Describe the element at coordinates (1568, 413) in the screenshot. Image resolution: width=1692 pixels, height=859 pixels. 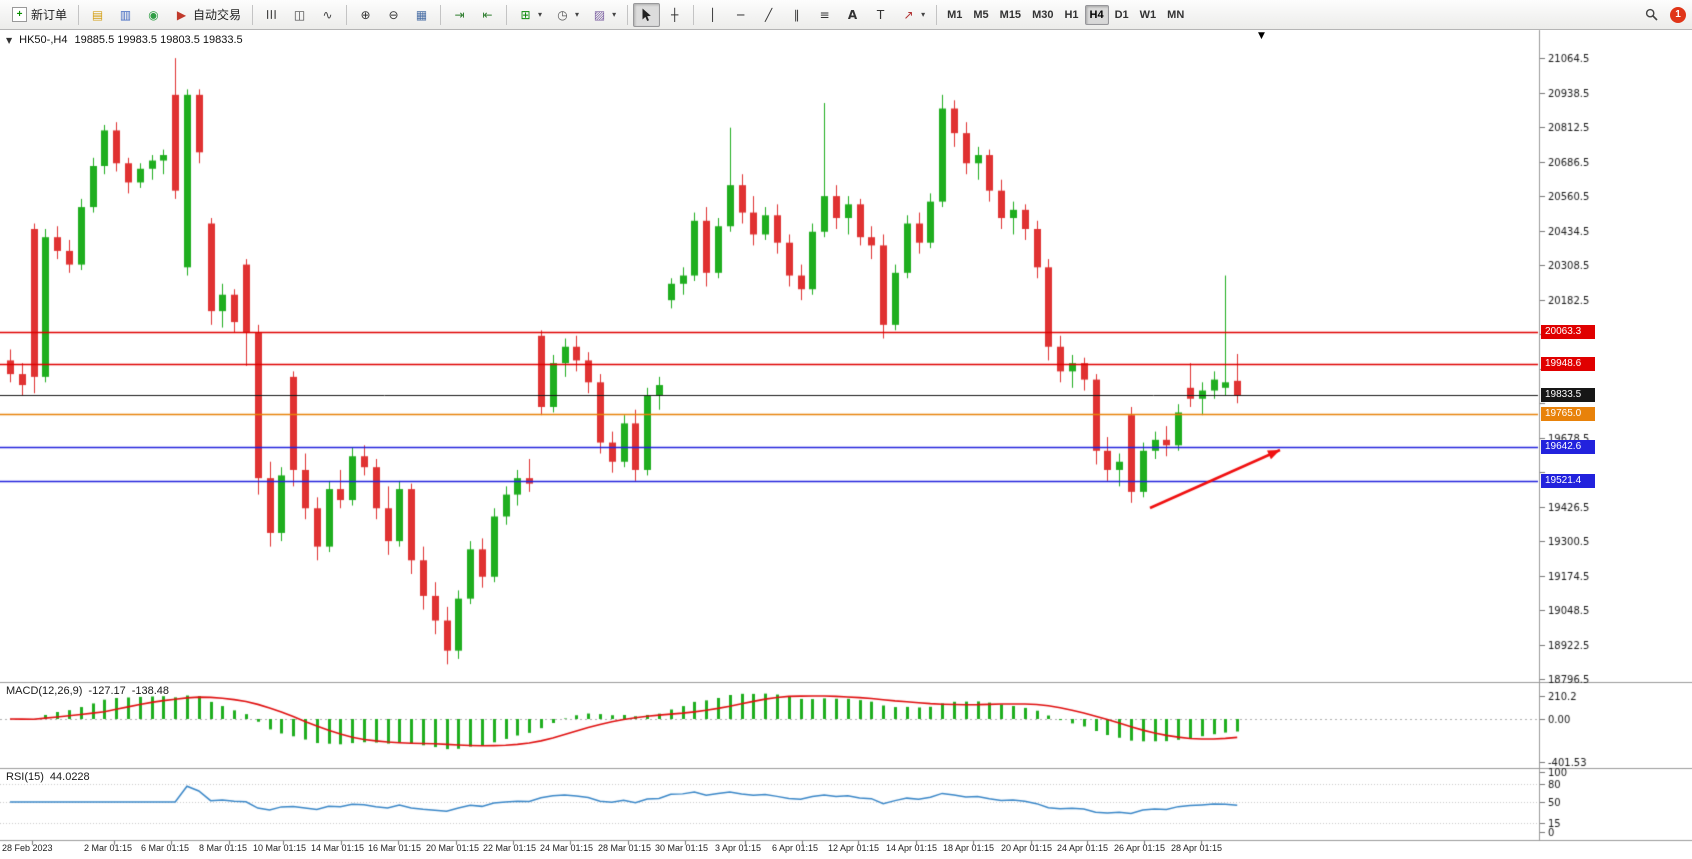
I see `price-level-badge: 19765.0` at that location.